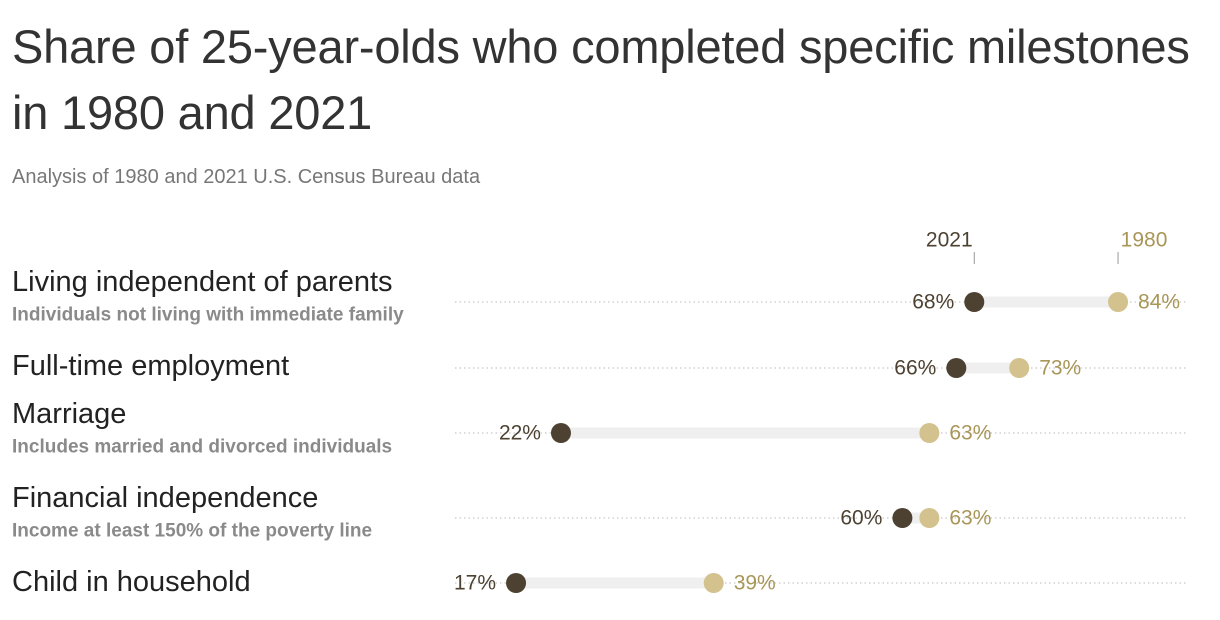 This screenshot has height=620, width=1220. Describe the element at coordinates (1060, 368) in the screenshot. I see `value-label-1980: 73%` at that location.